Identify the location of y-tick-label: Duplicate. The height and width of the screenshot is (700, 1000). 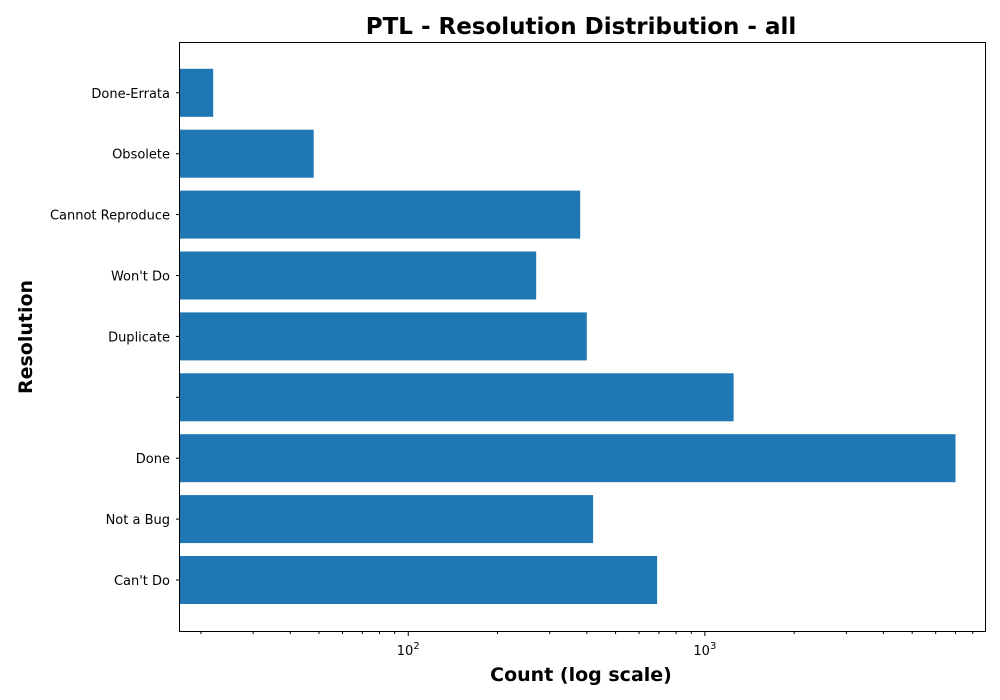
(139, 337).